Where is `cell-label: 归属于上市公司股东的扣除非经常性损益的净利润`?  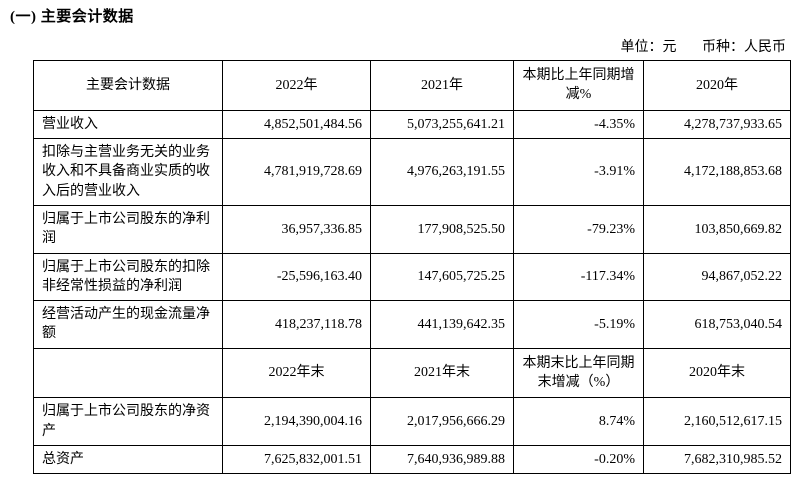 cell-label: 归属于上市公司股东的扣除非经常性损益的净利润 is located at coordinates (128, 277).